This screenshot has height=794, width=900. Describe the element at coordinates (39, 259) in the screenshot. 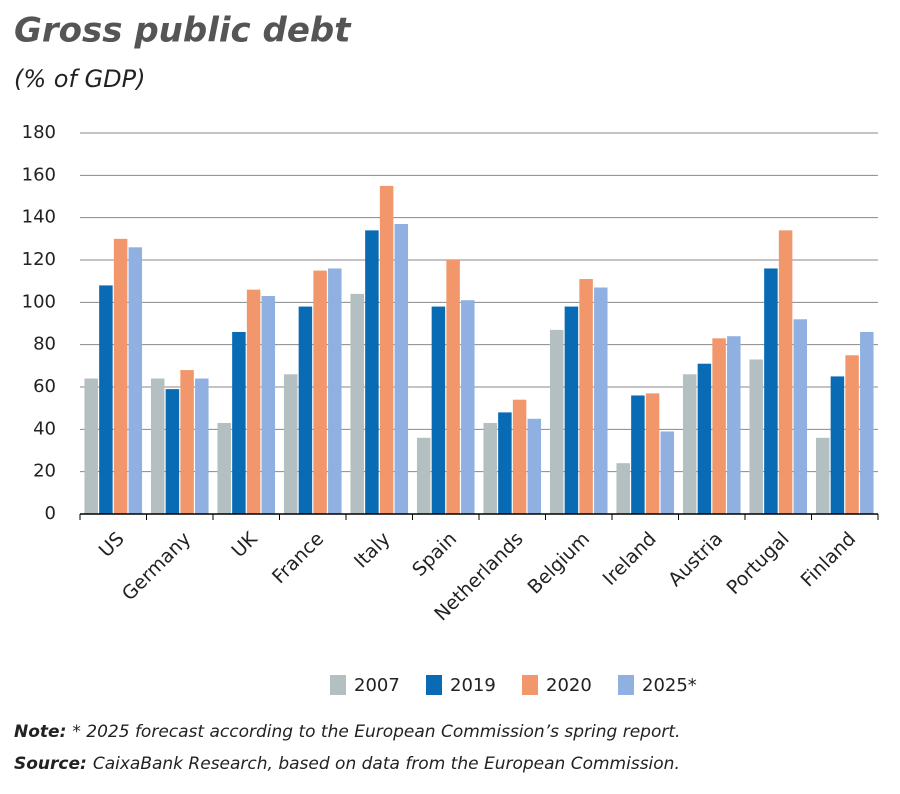

I see `y-tick-label: 120` at that location.